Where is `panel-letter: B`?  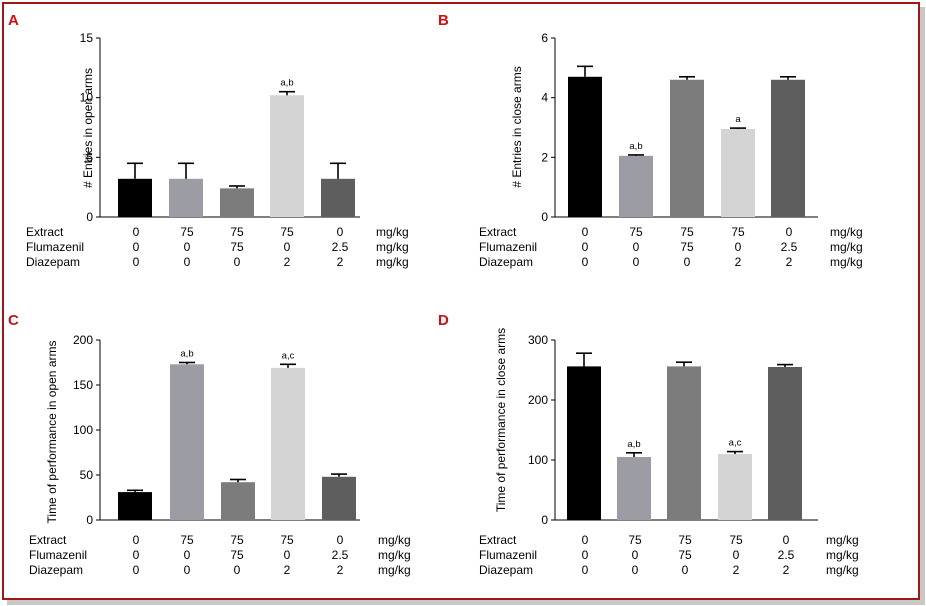 panel-letter: B is located at coordinates (443, 20).